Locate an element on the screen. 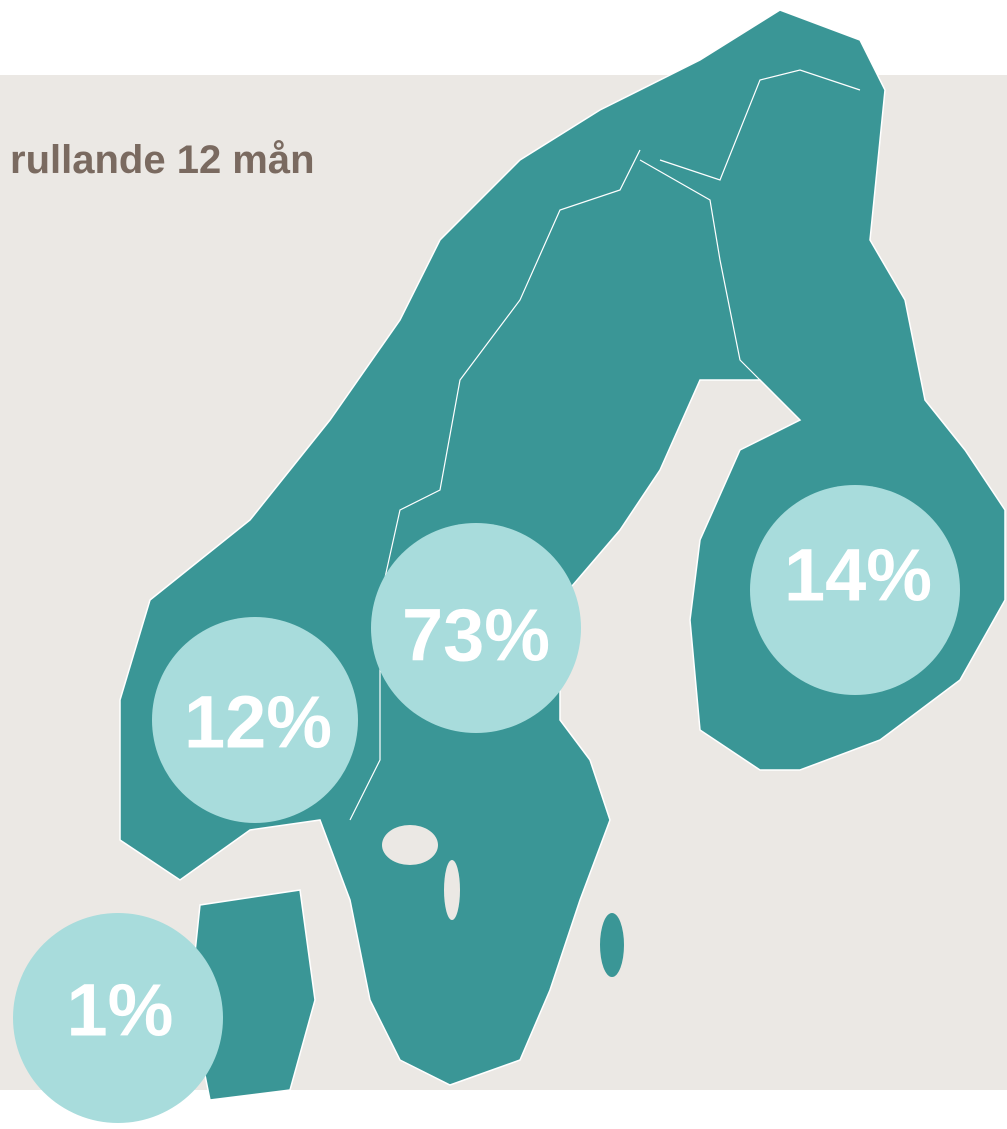  bubble-label: 73% is located at coordinates (476, 635).